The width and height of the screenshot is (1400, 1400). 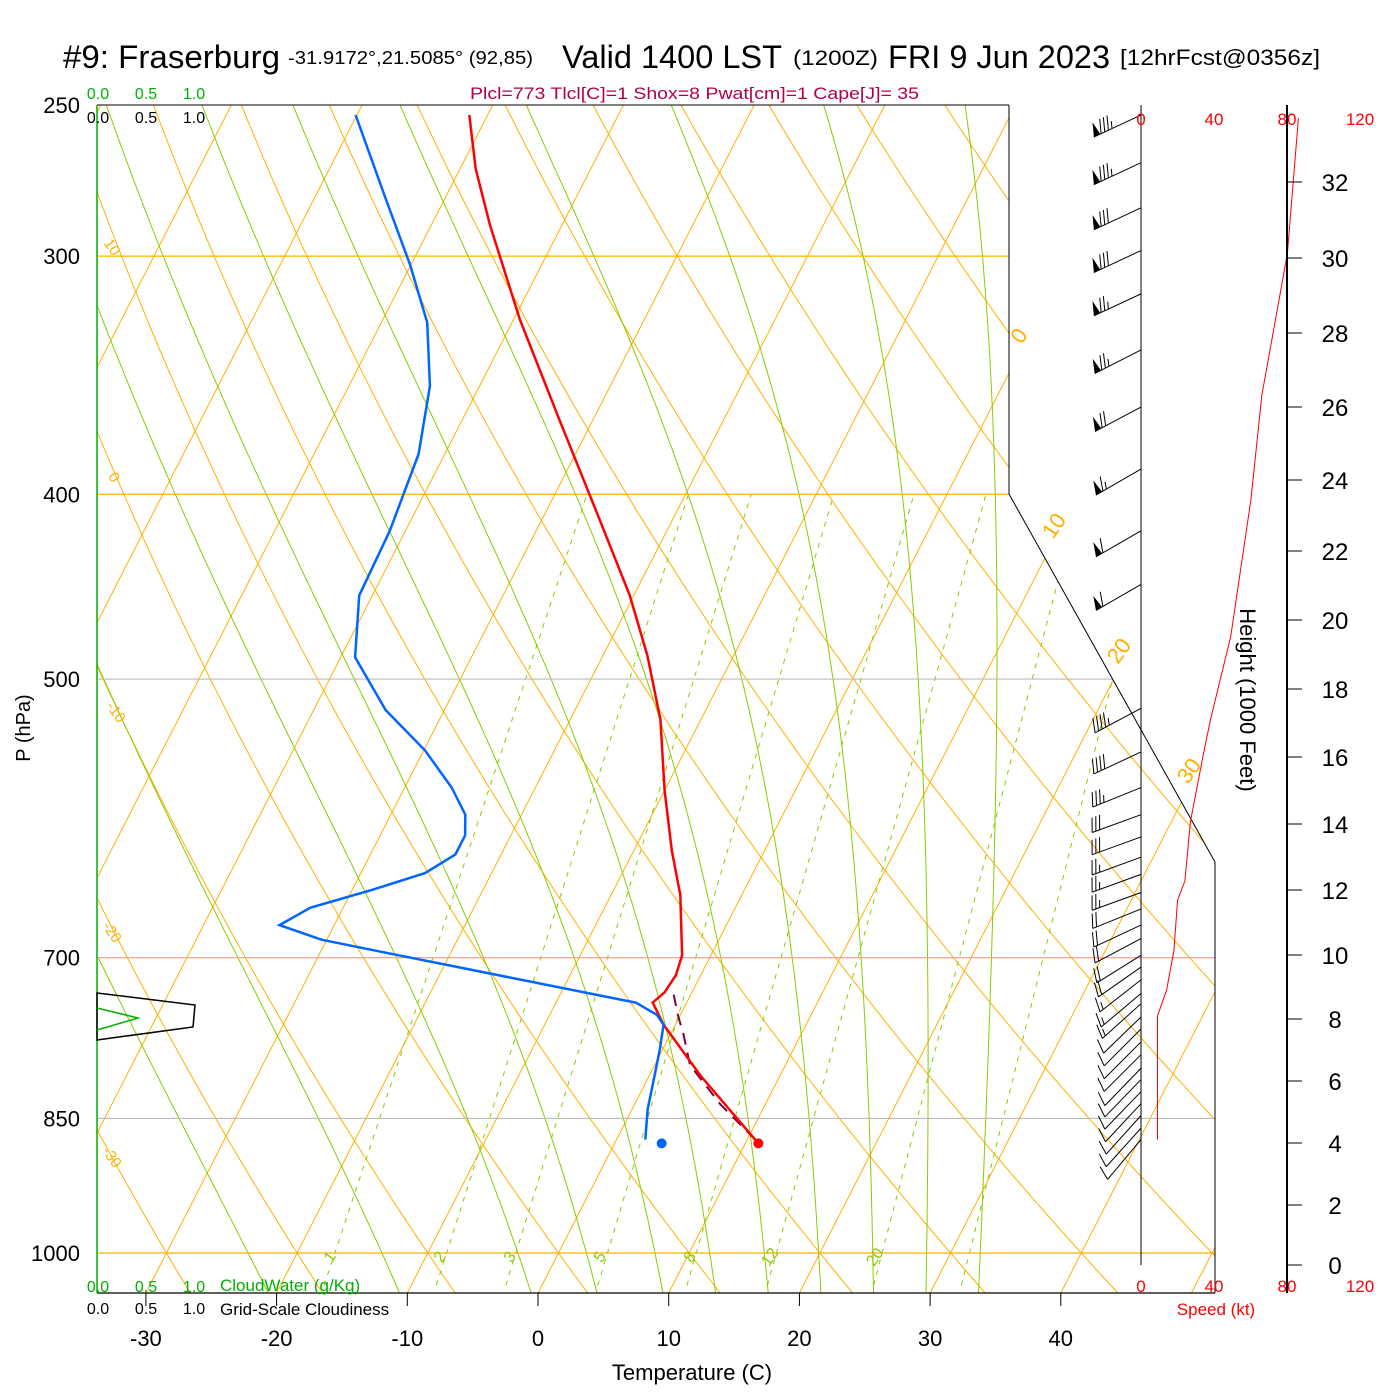 I want to click on station-coords: -31.9172°,21.5085° (92,85), so click(x=410, y=58).